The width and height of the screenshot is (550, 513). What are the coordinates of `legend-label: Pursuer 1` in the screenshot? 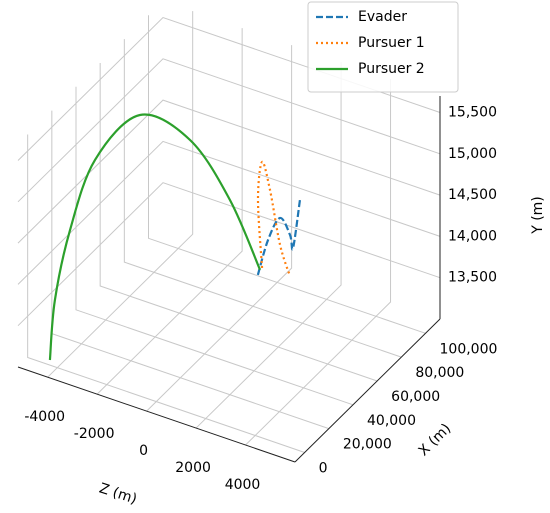 It's located at (391, 43).